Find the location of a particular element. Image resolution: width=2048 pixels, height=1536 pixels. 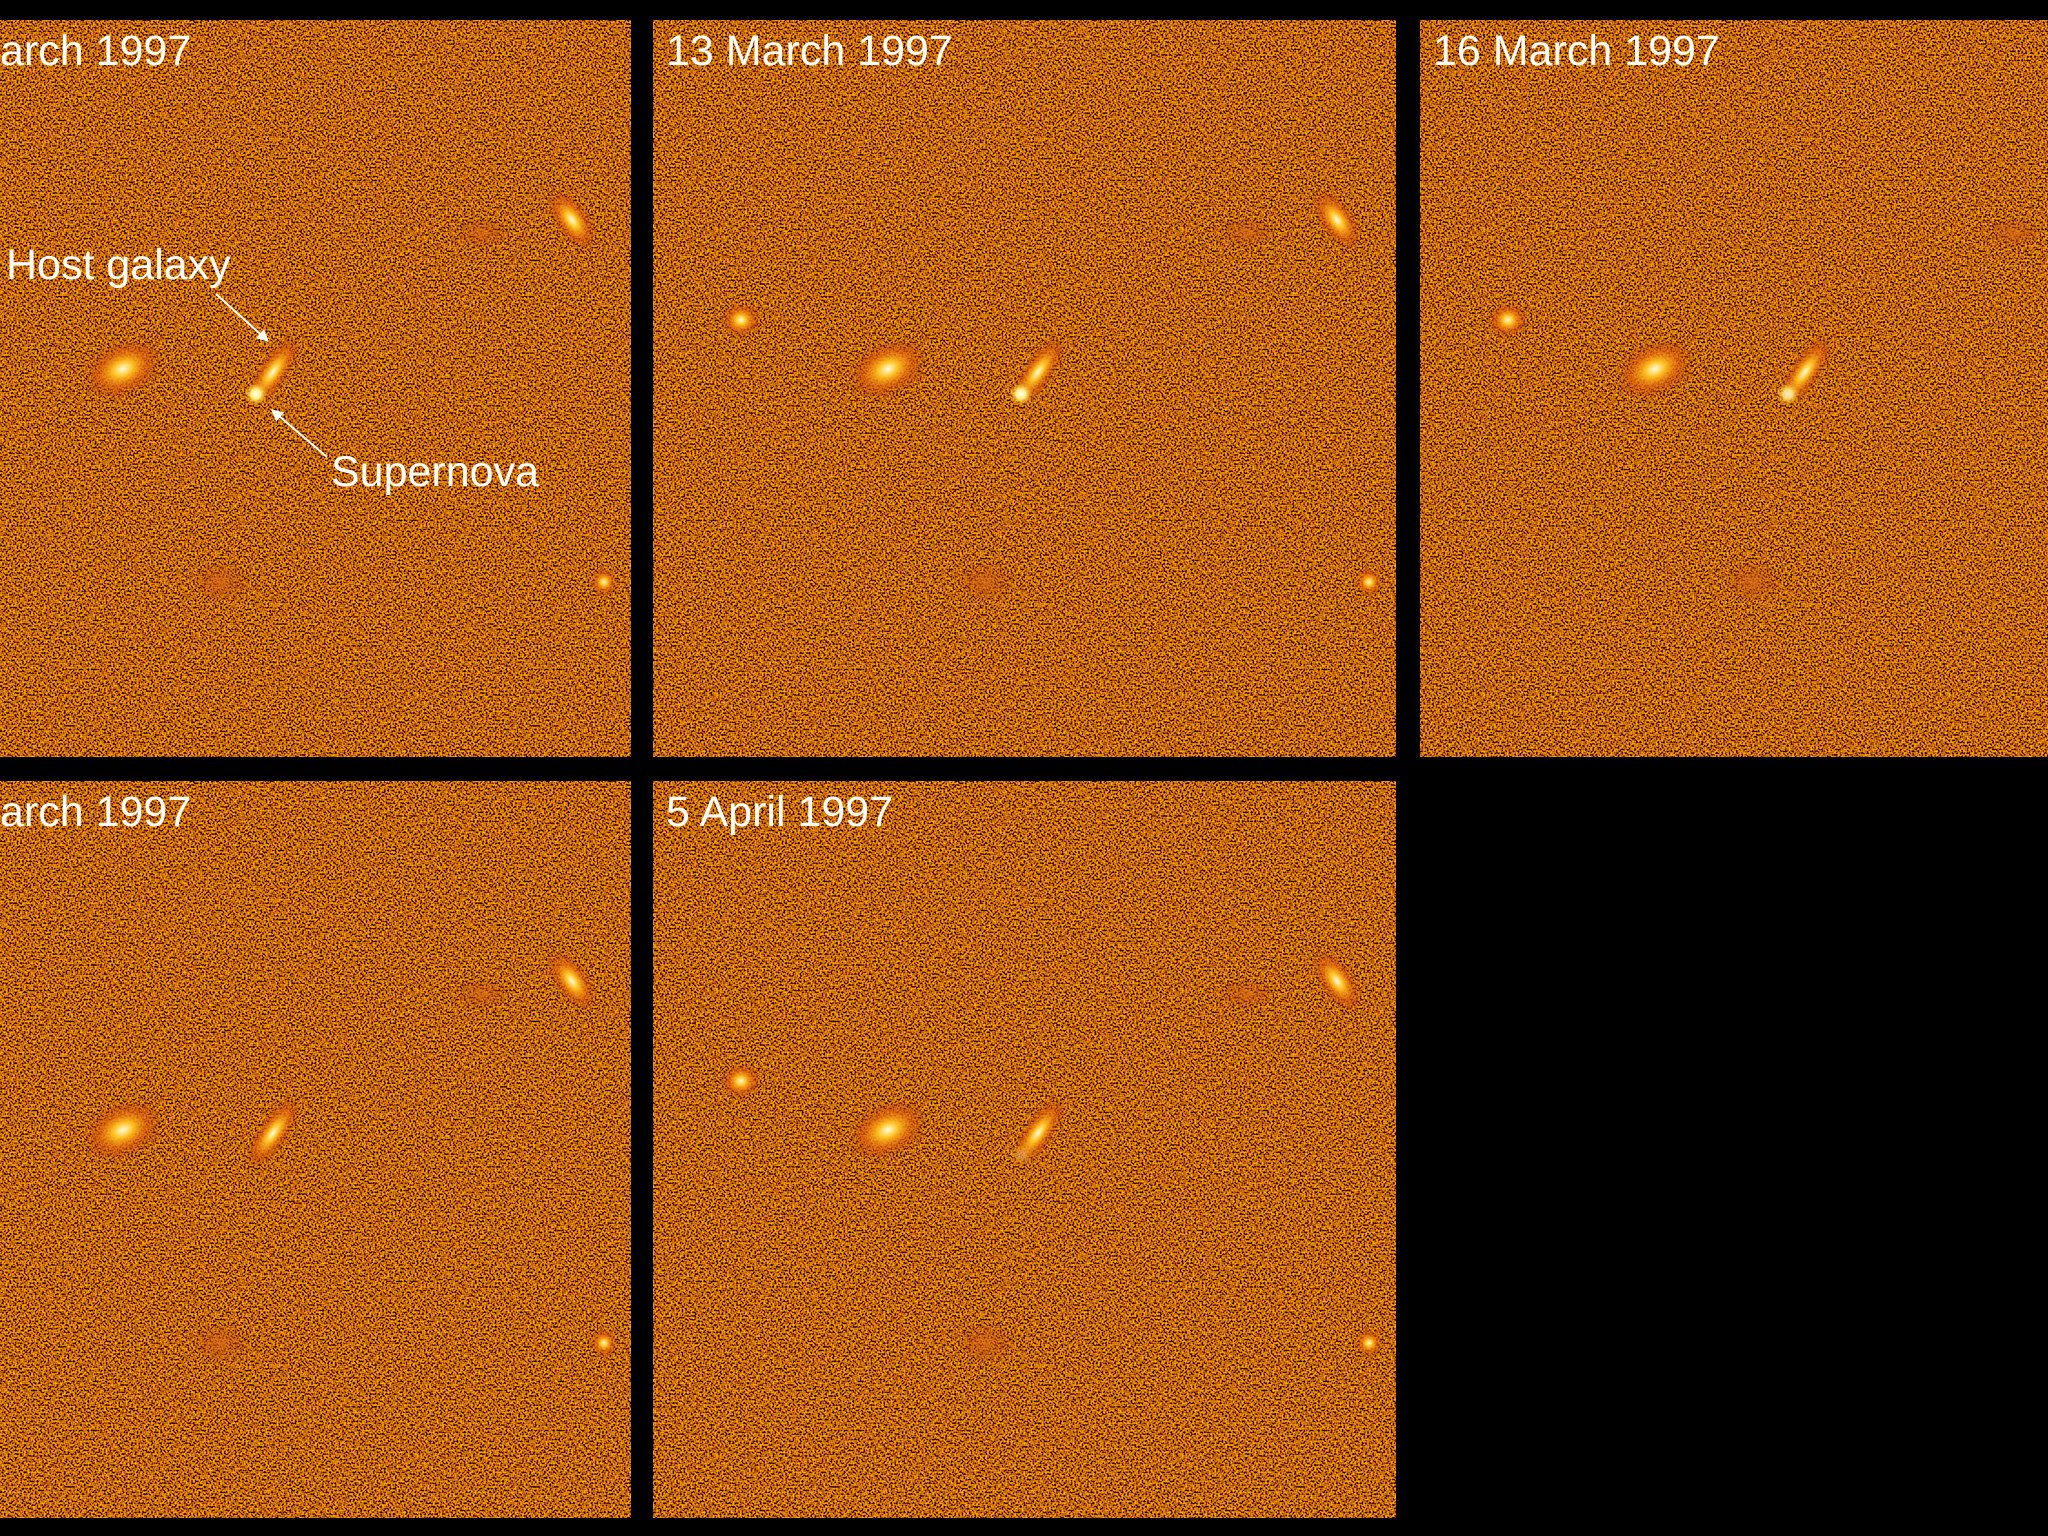

date-label: 16 March 1997 is located at coordinates (1576, 51).